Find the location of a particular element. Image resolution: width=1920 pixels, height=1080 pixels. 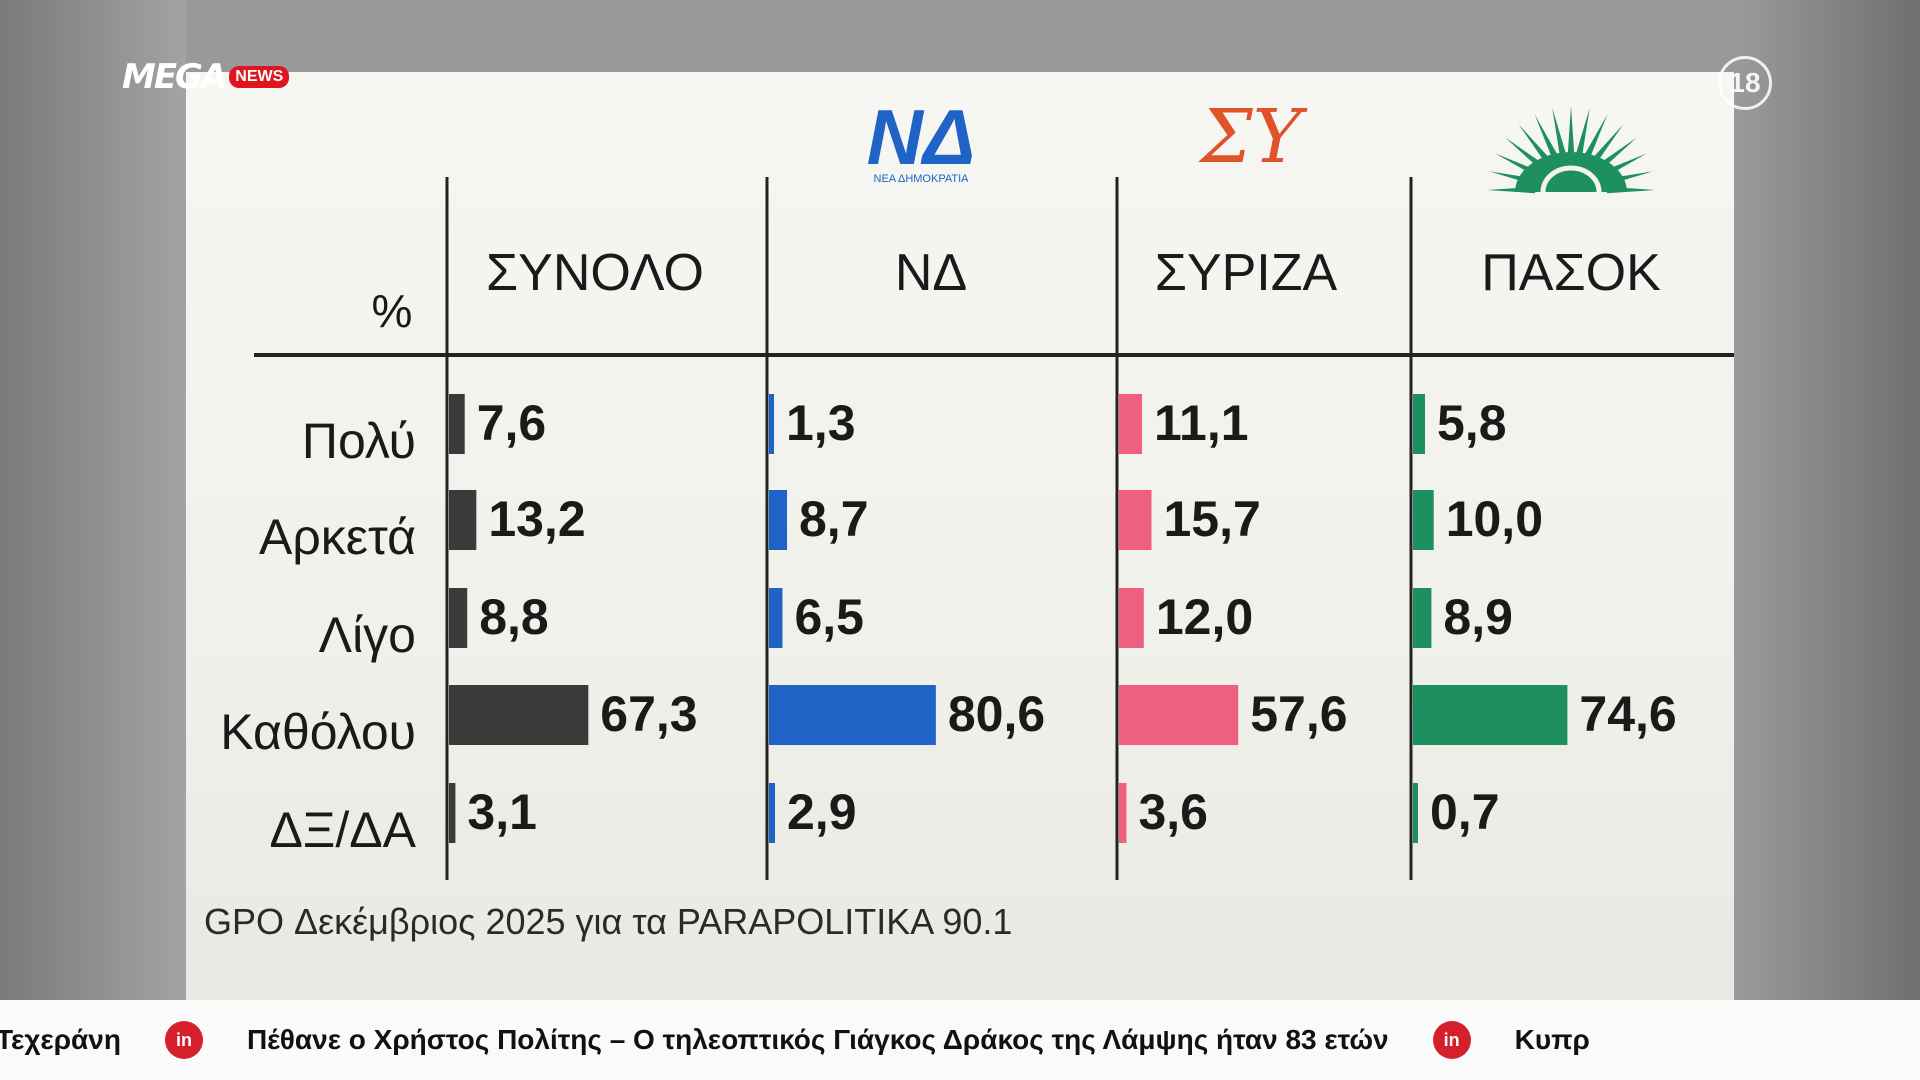

age-rating-badge: 18 is located at coordinates (1745, 83).